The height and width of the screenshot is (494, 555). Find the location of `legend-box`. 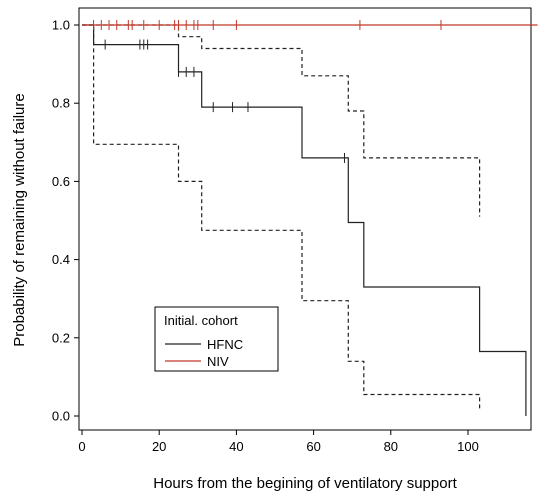

legend-box is located at coordinates (216, 339).